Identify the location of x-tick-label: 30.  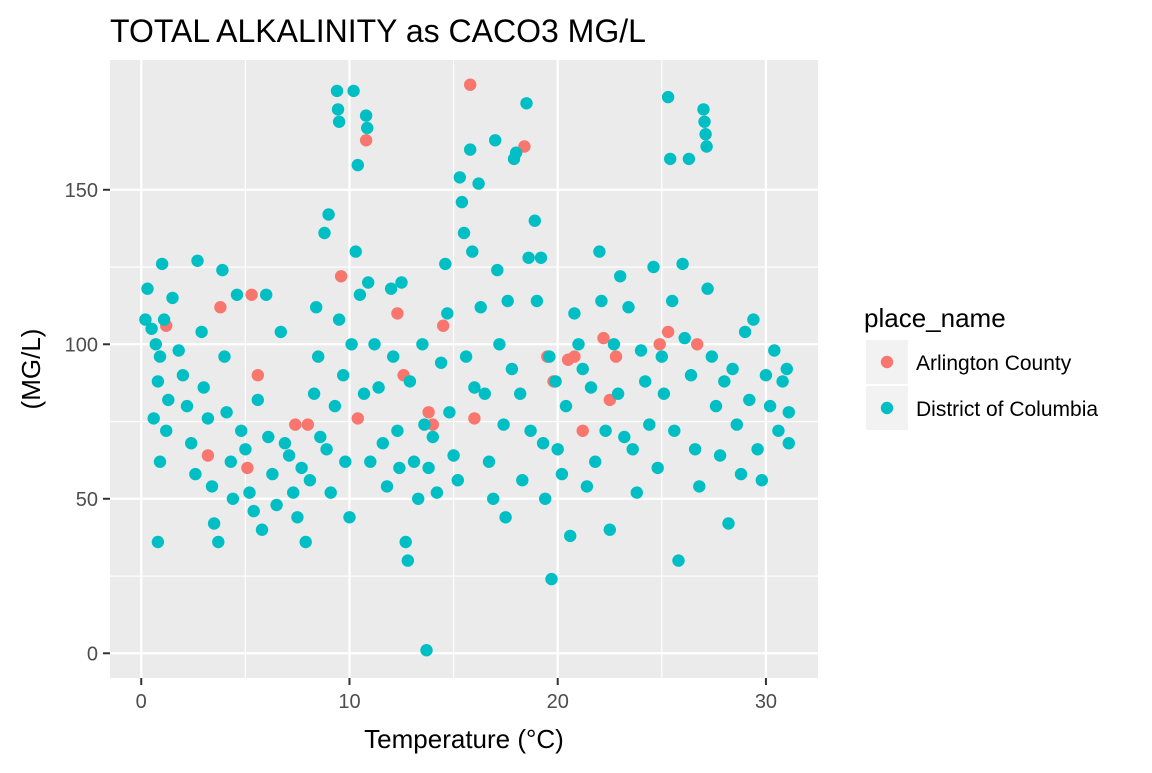
(766, 702).